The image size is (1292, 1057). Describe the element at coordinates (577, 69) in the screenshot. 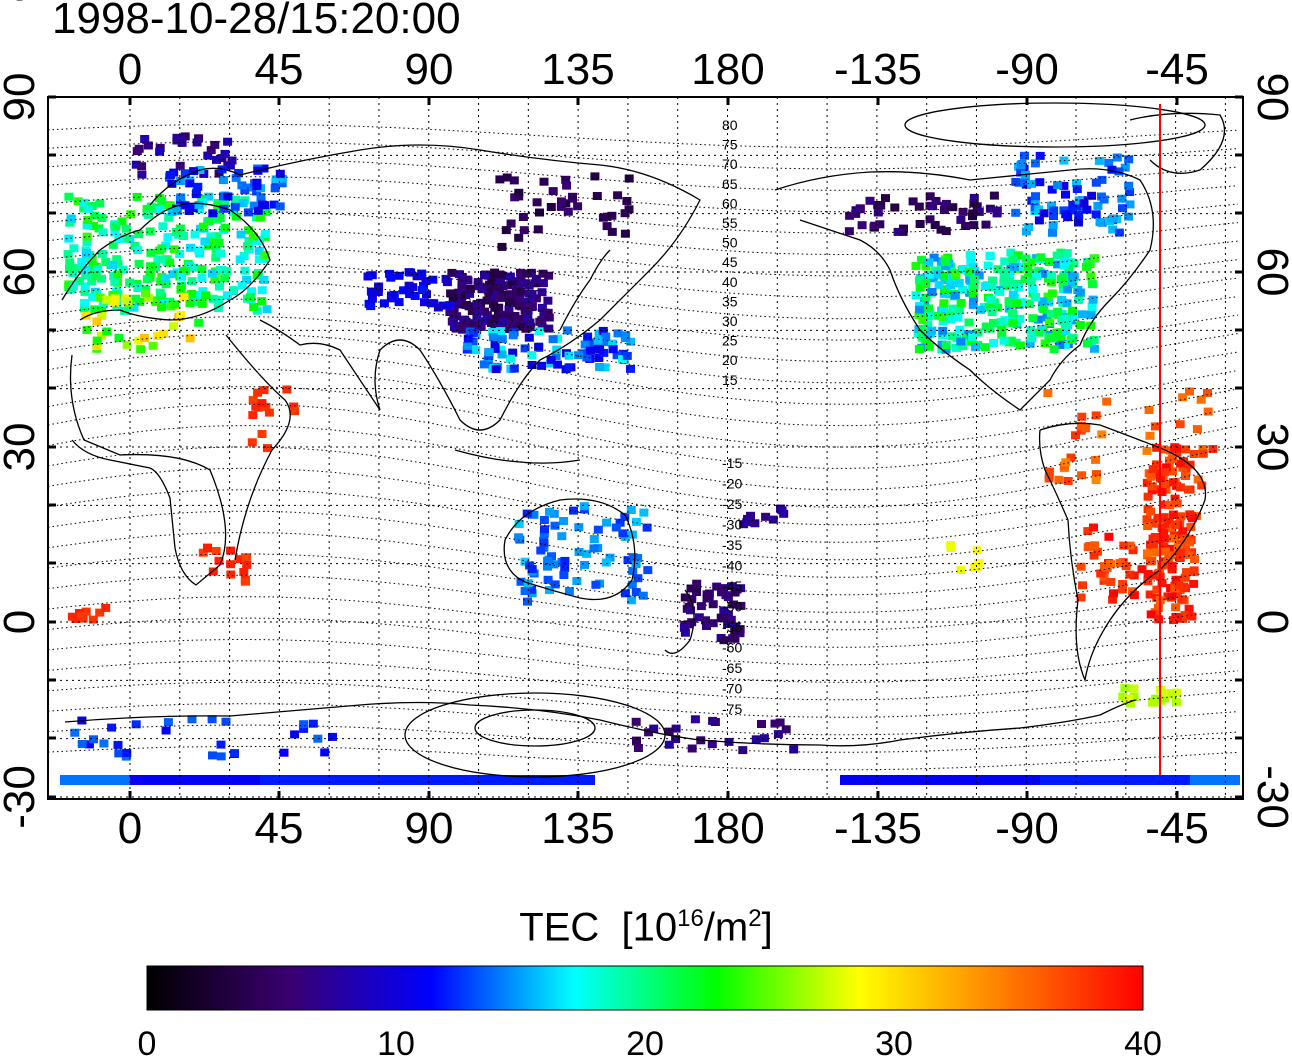

I see `top-lon-label: 135` at that location.